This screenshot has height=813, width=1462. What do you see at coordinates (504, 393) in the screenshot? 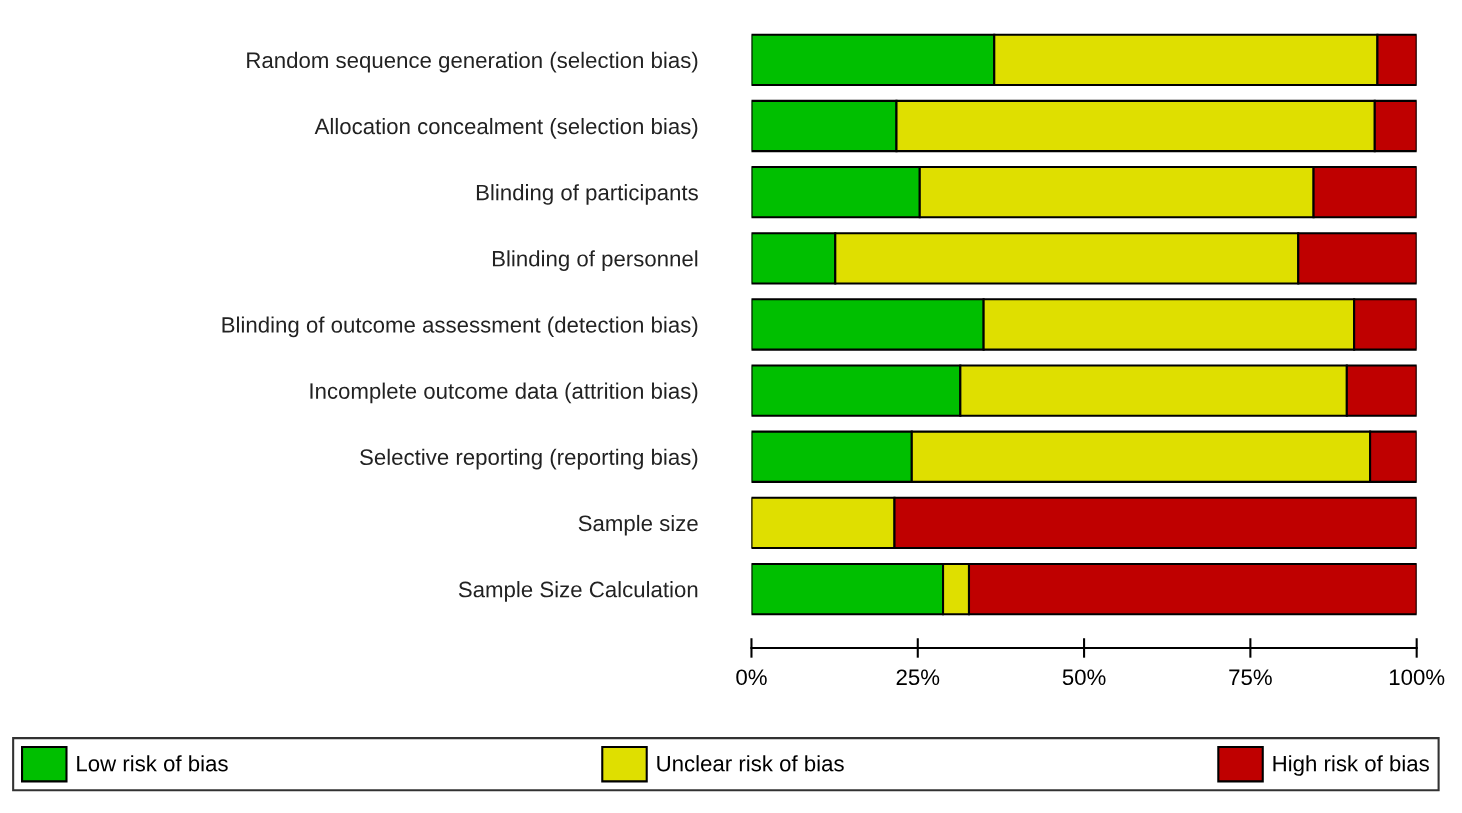
I see `y-tick-label: Incomplete outcome data (attrition bias)` at bounding box center [504, 393].